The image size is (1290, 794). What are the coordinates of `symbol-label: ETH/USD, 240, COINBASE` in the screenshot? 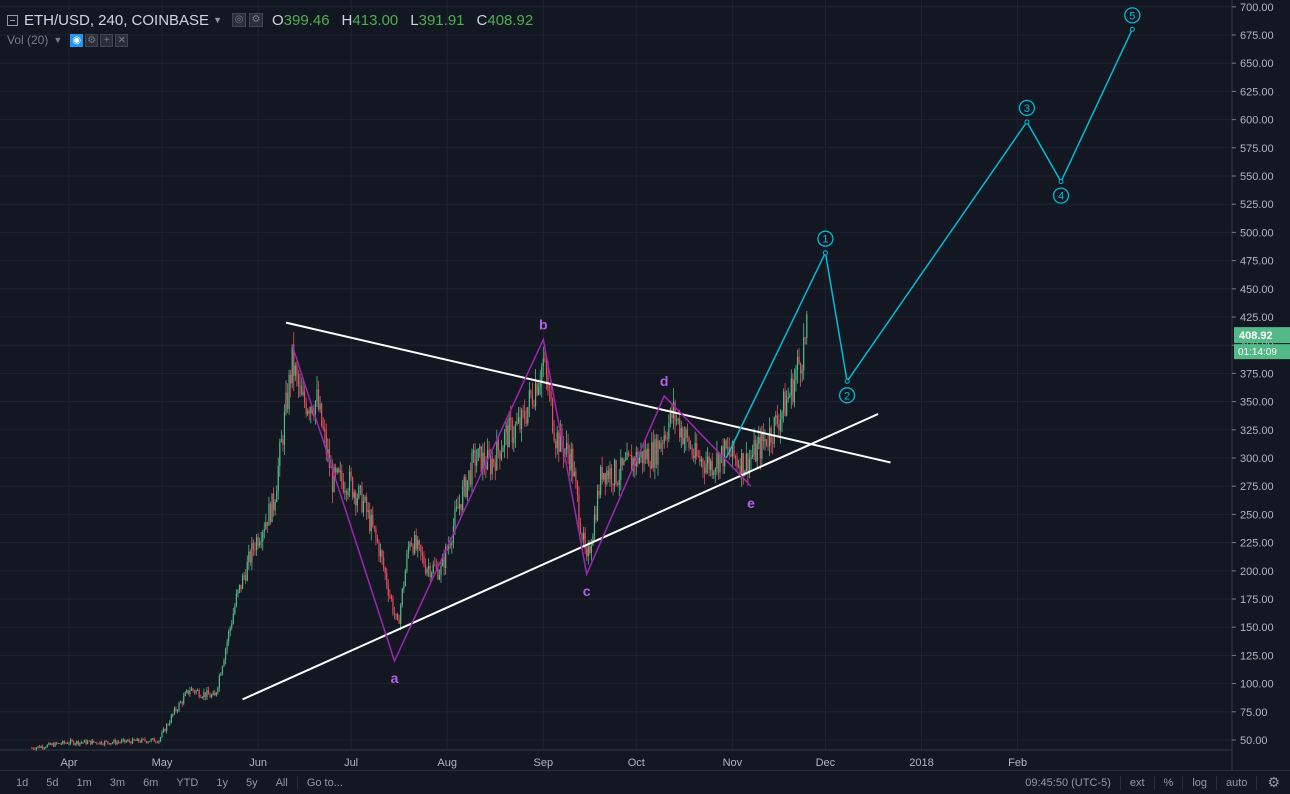 It's located at (117, 20).